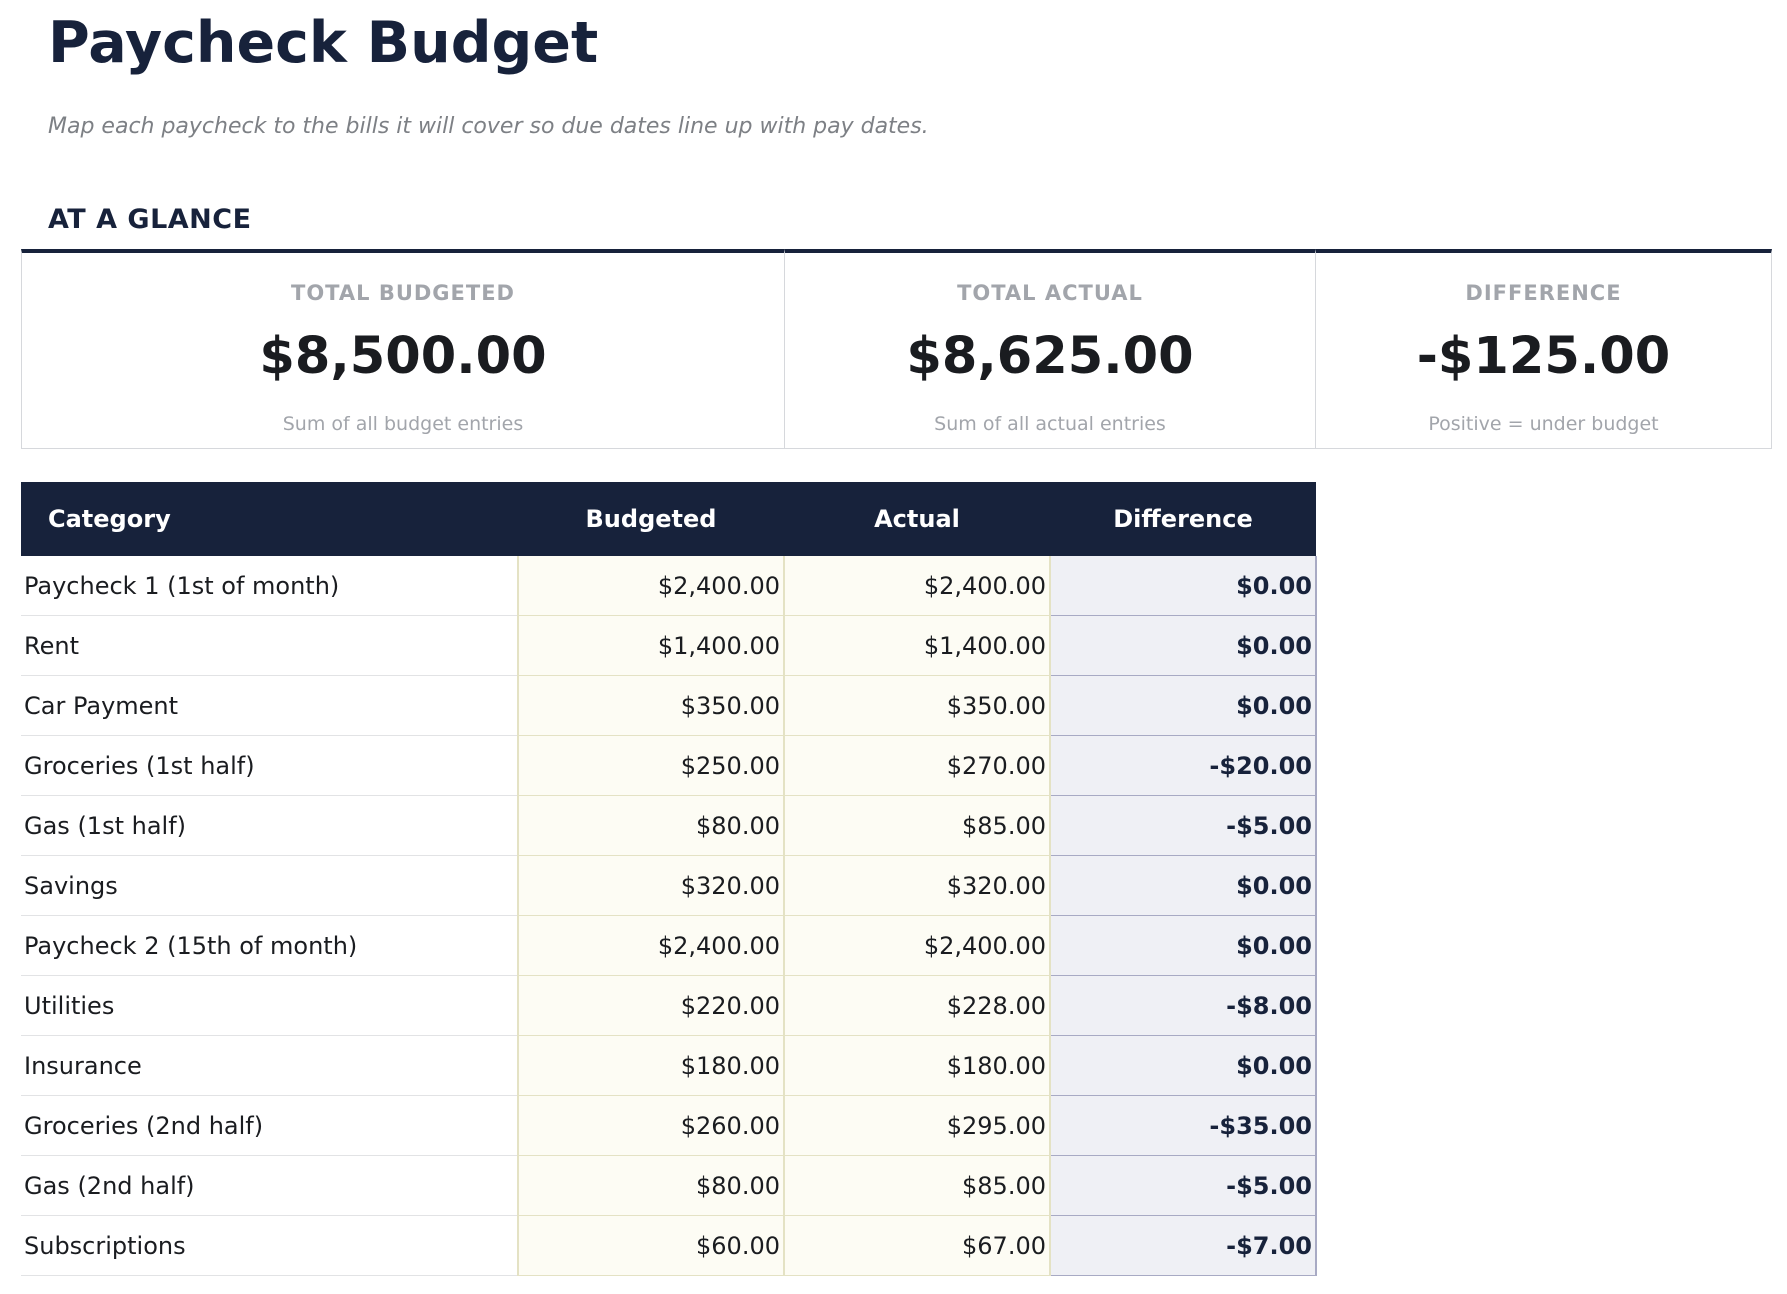 The image size is (1787, 1294). What do you see at coordinates (150, 219) in the screenshot?
I see `section-heading-at-a-glance: AT A GLANCE` at bounding box center [150, 219].